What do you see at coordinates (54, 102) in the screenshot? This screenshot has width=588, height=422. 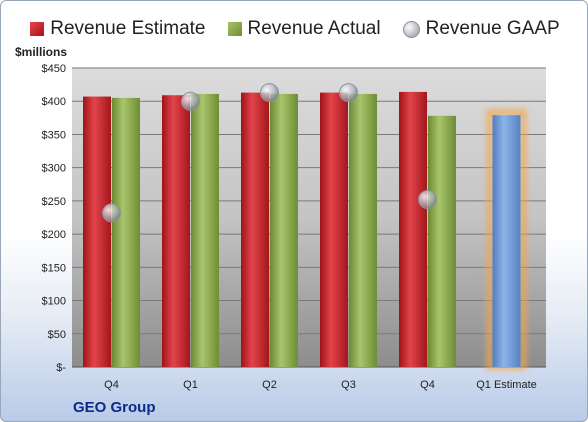 I see `y-tick-label: $400` at bounding box center [54, 102].